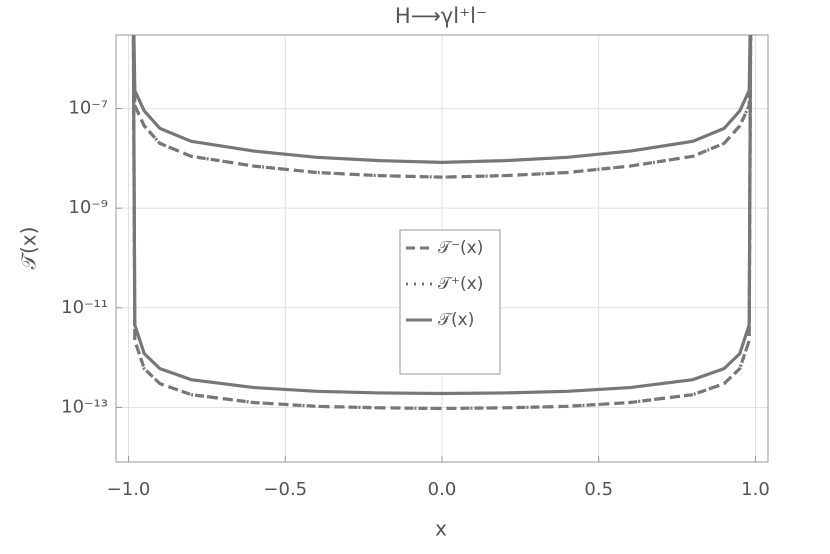  What do you see at coordinates (29, 248) in the screenshot?
I see `y-axis-label: 𝒯(x)` at bounding box center [29, 248].